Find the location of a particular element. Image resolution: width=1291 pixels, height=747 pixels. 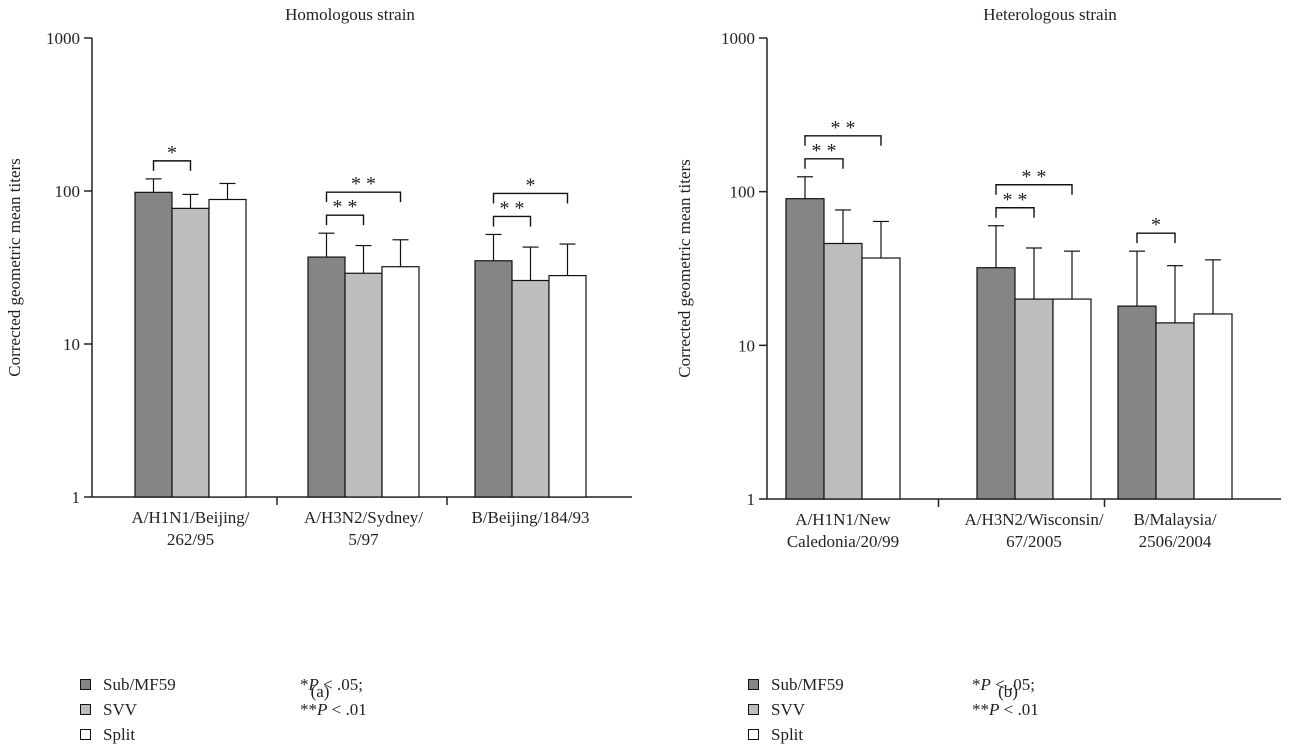

x-tick-label: A/H3N2/Wisconsin/ is located at coordinates (1033, 519).